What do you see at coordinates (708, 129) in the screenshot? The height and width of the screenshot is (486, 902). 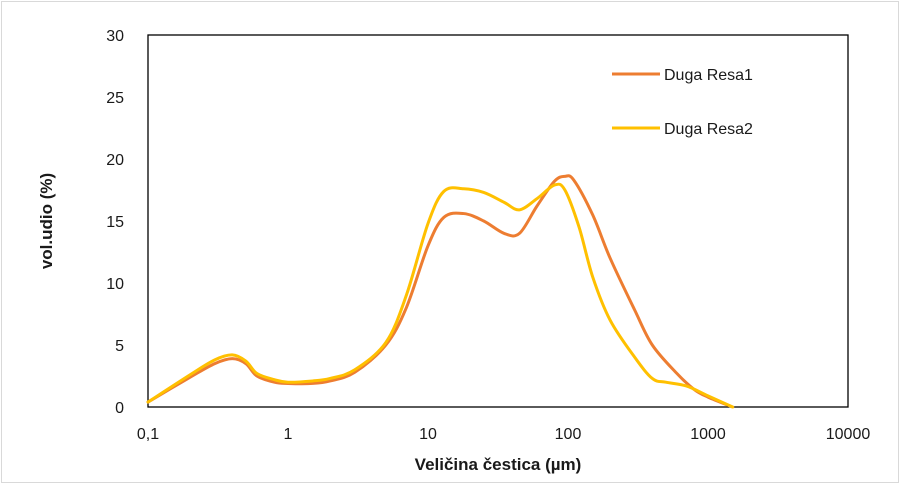 I see `legend-label-2: Duga Resa2` at bounding box center [708, 129].